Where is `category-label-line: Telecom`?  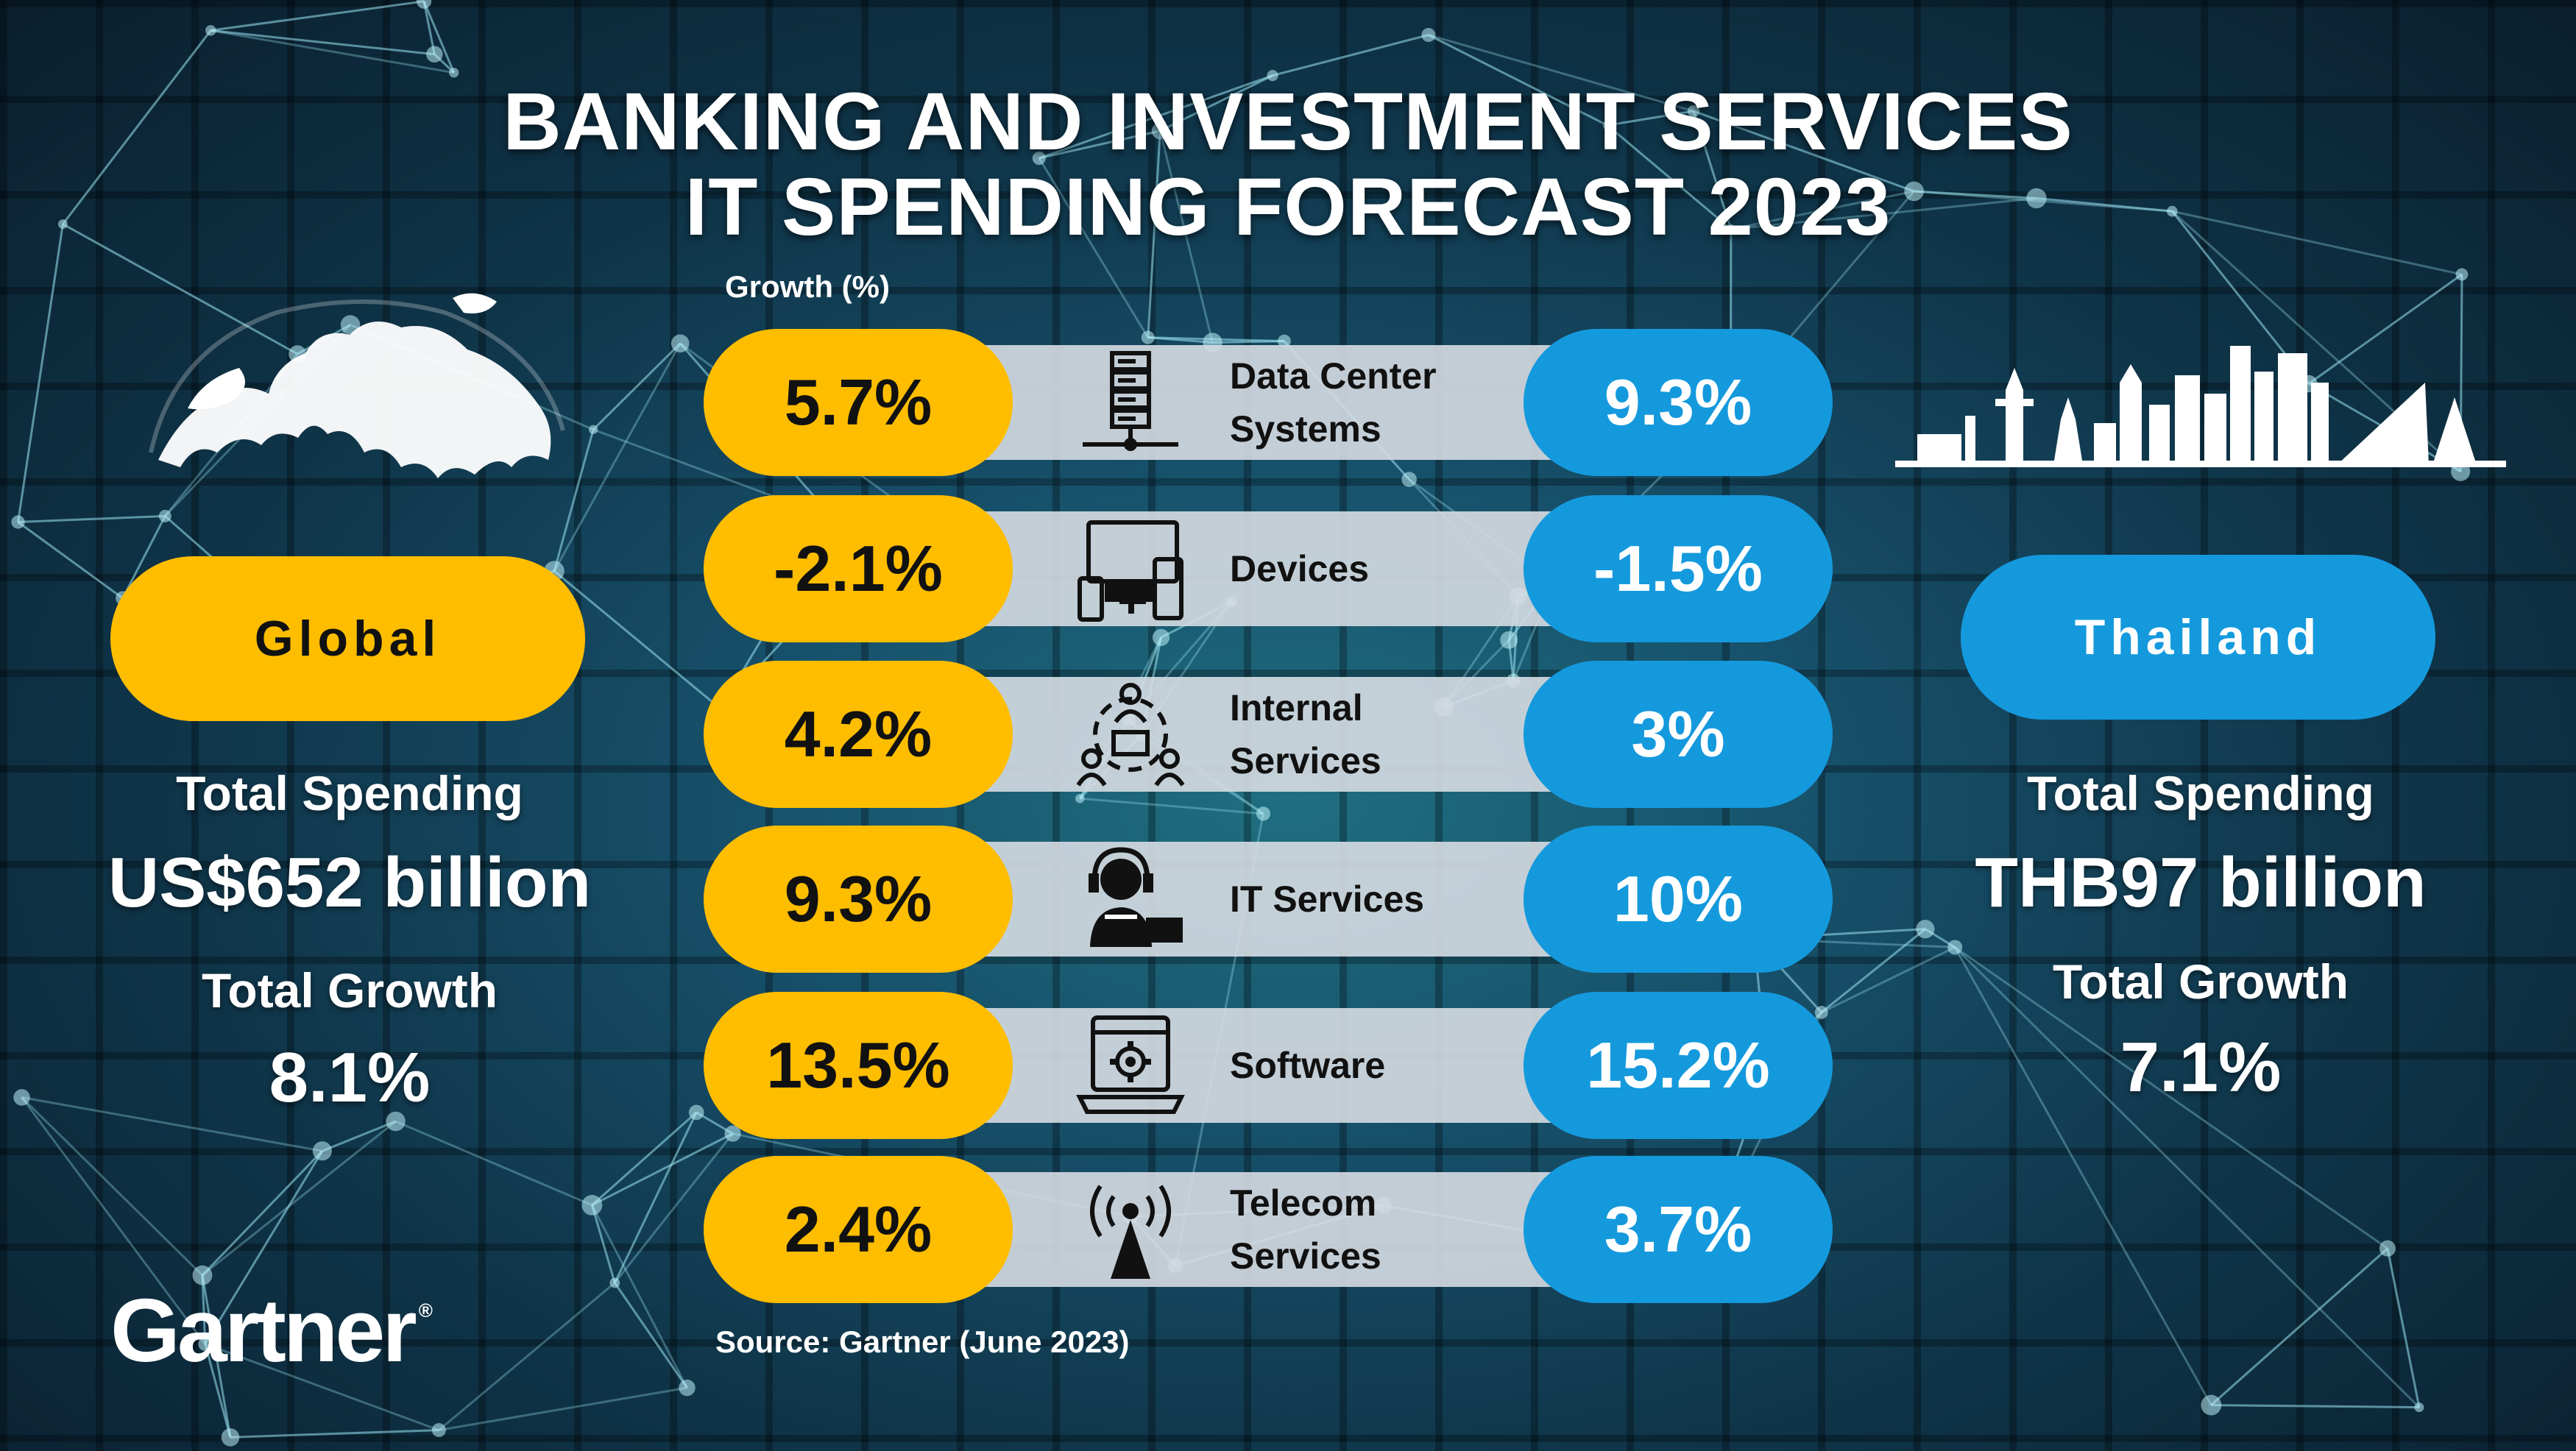 category-label-line: Telecom is located at coordinates (1303, 1203).